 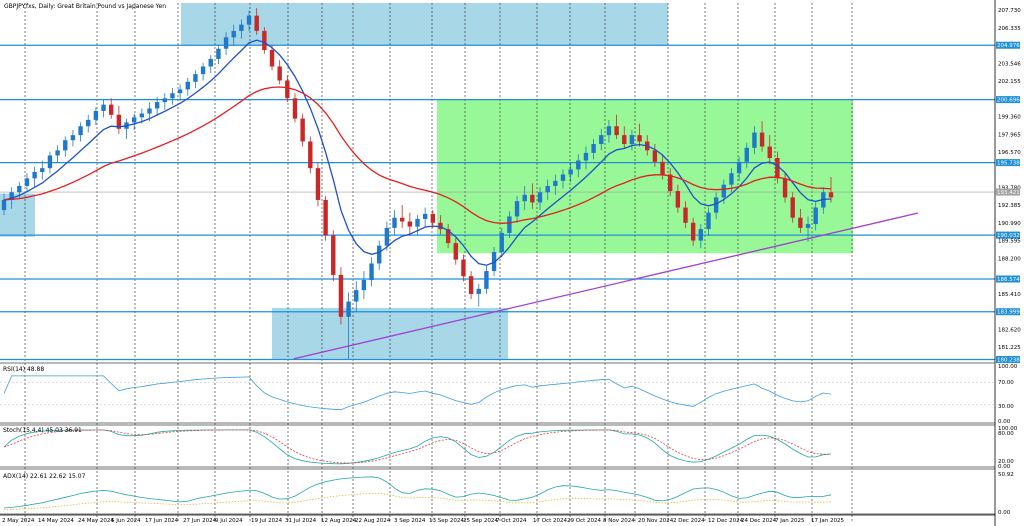 I want to click on price-tick-label: 190.990, so click(x=1009, y=224).